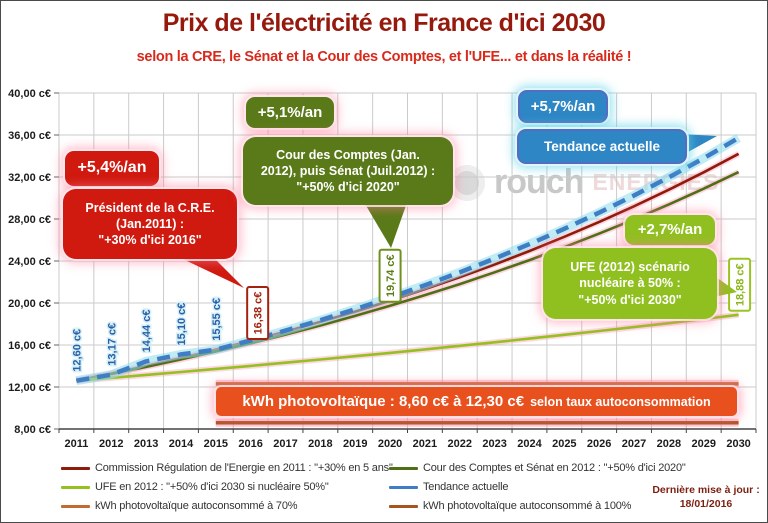 The image size is (768, 523). Describe the element at coordinates (698, 145) in the screenshot. I see `tendance-callout-tail` at that location.